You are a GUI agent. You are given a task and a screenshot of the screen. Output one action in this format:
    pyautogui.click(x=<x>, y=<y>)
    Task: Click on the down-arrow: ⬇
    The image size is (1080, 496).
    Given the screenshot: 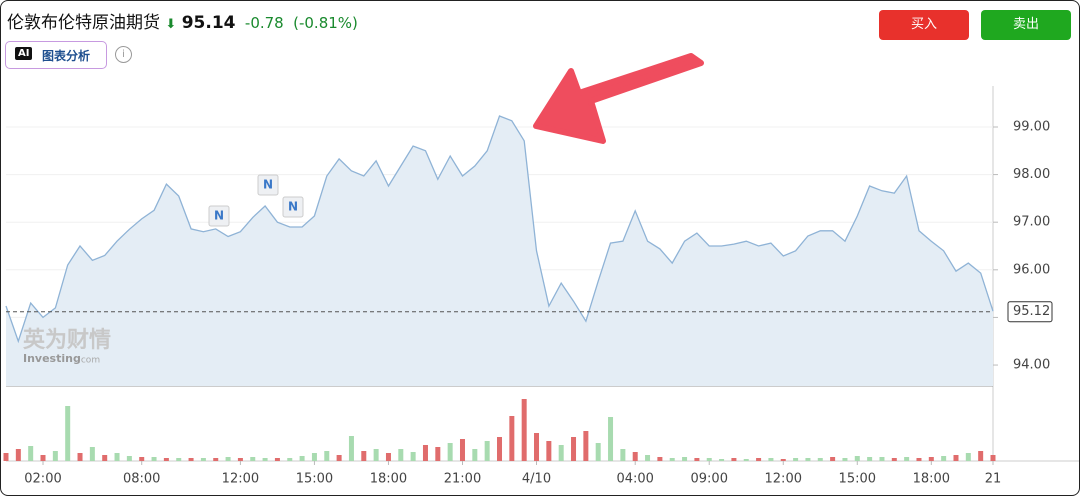 What is the action you would take?
    pyautogui.click(x=171, y=24)
    